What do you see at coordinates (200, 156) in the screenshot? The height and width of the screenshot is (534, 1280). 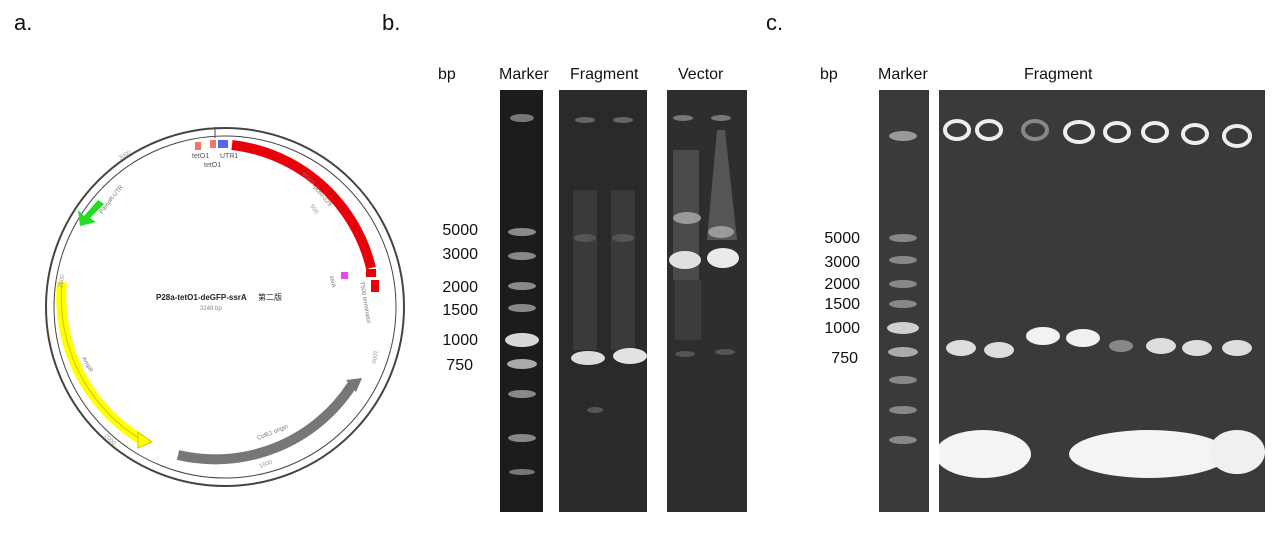 I see `label-teto1-a: tetO1` at bounding box center [200, 156].